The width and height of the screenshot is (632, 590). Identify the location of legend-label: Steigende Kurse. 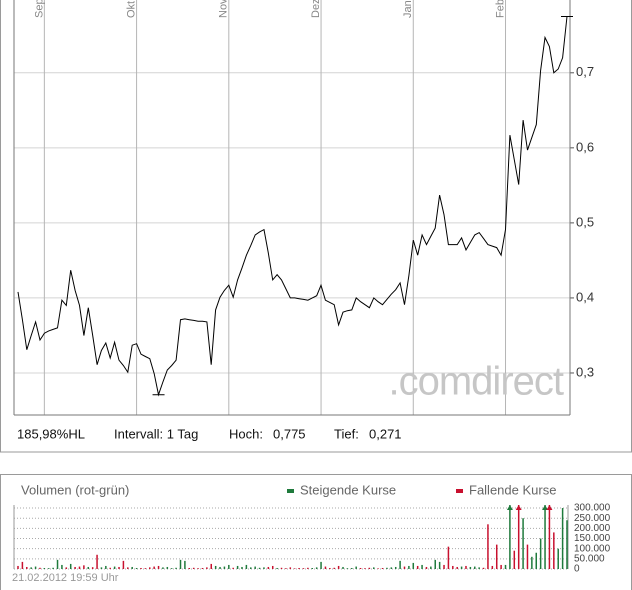
(348, 489).